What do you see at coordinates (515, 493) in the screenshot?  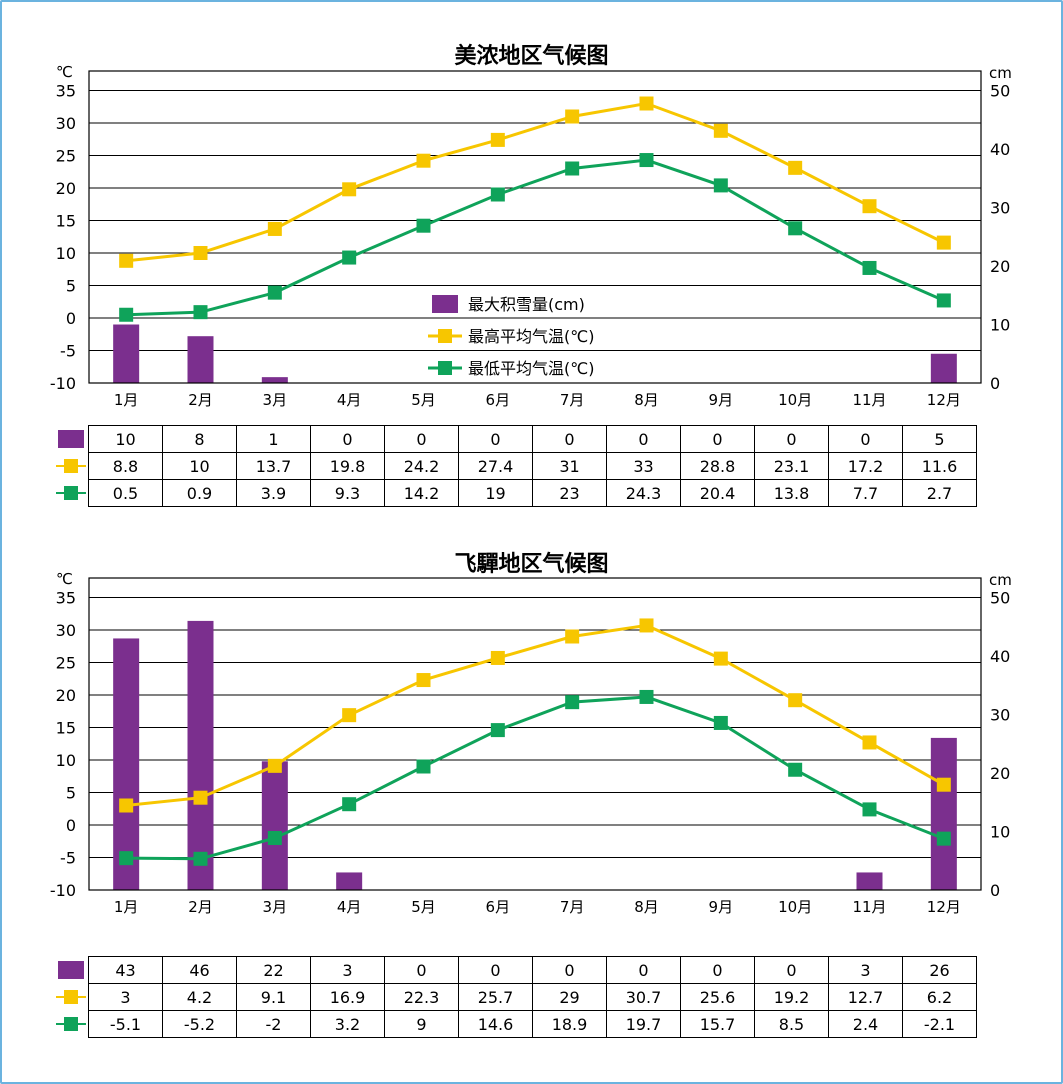 I see `table-row-low: 0.5 0.9 3.9 9.3 14.2 19 23 24.3 20.4 13.8 7.7 2.7` at bounding box center [515, 493].